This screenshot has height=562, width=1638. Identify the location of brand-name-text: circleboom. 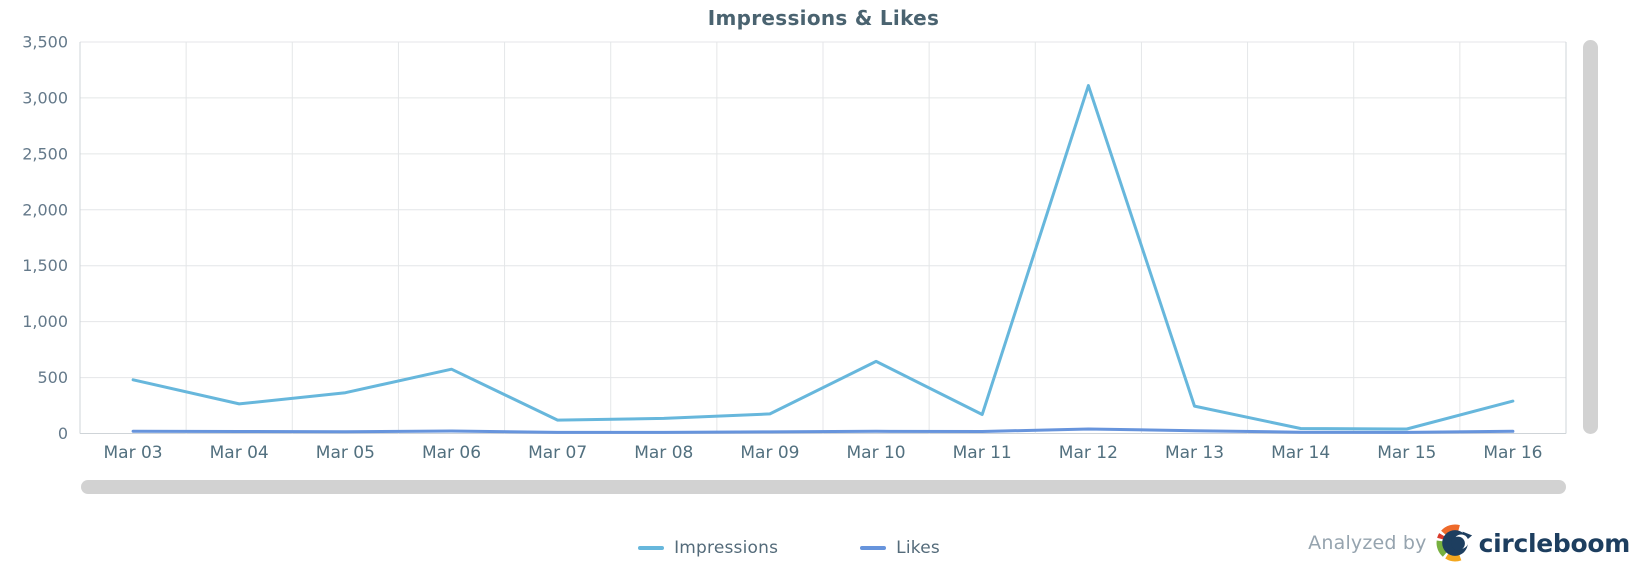
(1554, 543).